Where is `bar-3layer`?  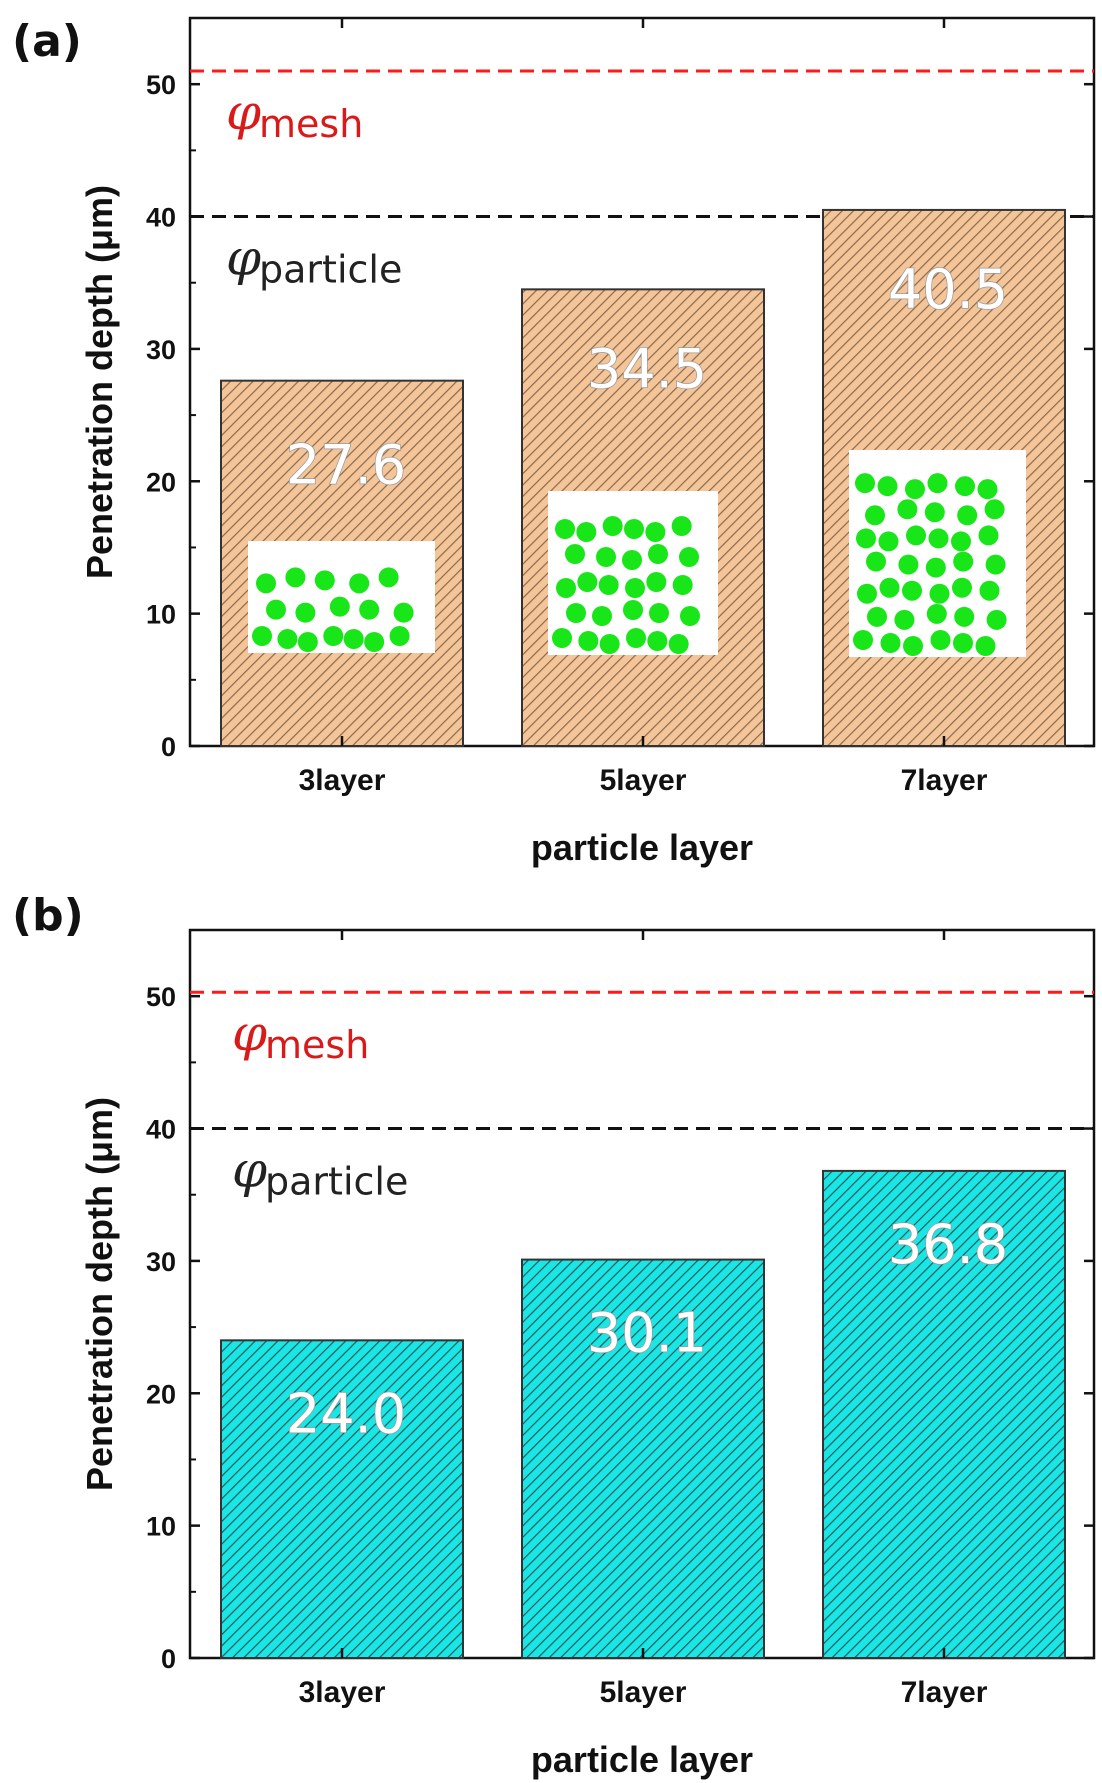
bar-3layer is located at coordinates (342, 1499).